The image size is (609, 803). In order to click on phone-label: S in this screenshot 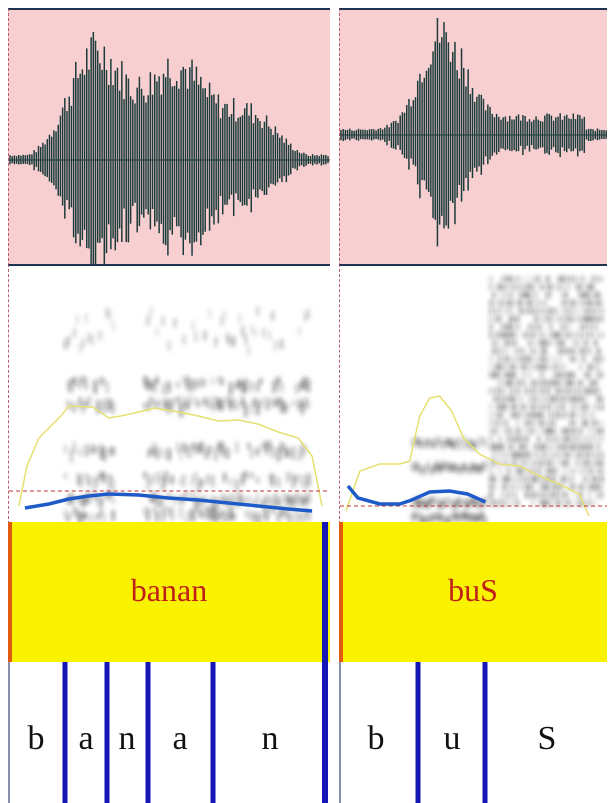, I will do `click(547, 738)`.